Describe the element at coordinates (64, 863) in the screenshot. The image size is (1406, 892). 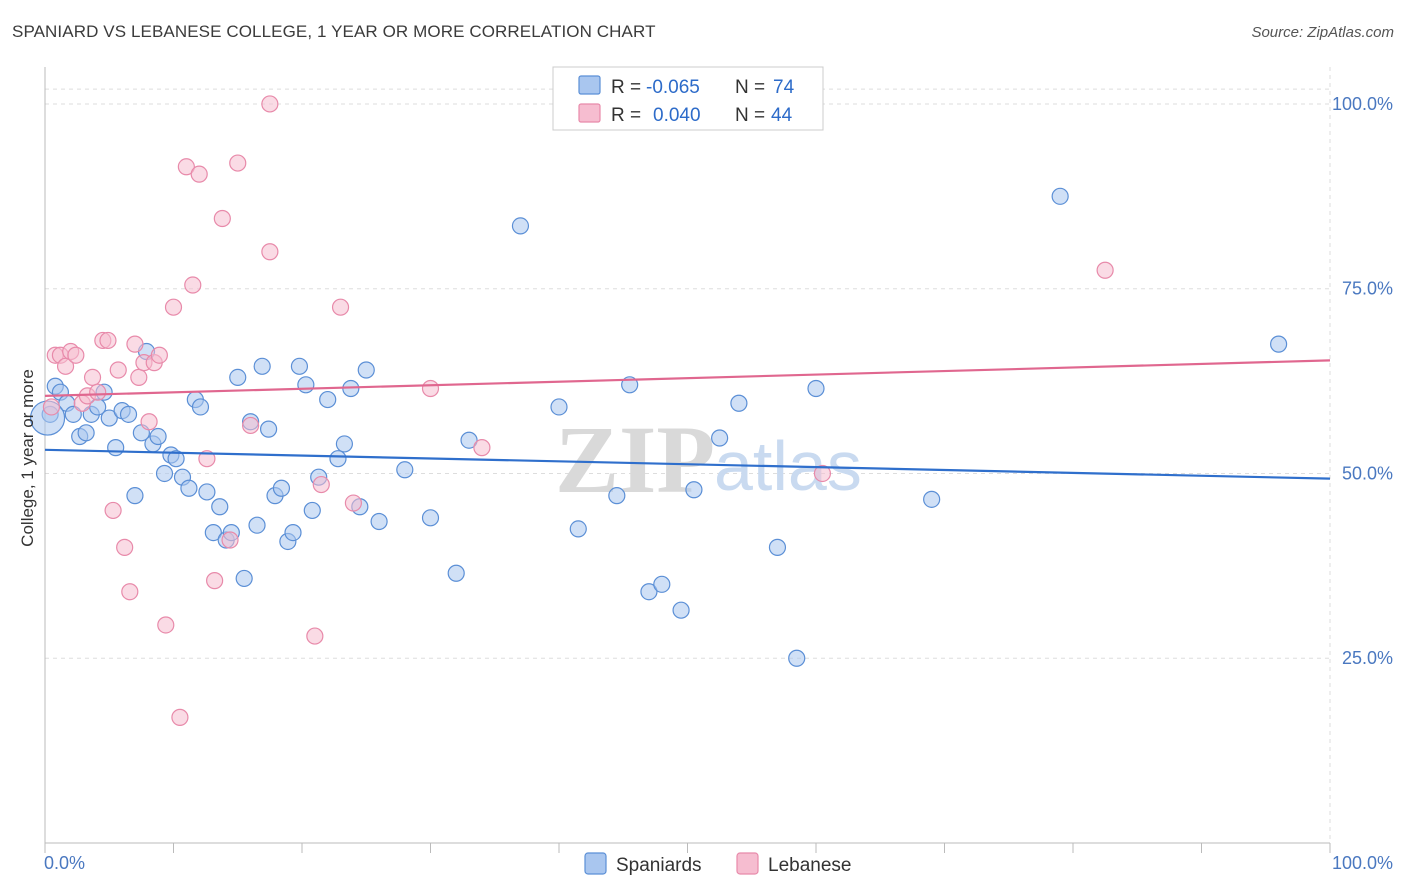
I see `x-tick-label-0: 0.0%` at that location.